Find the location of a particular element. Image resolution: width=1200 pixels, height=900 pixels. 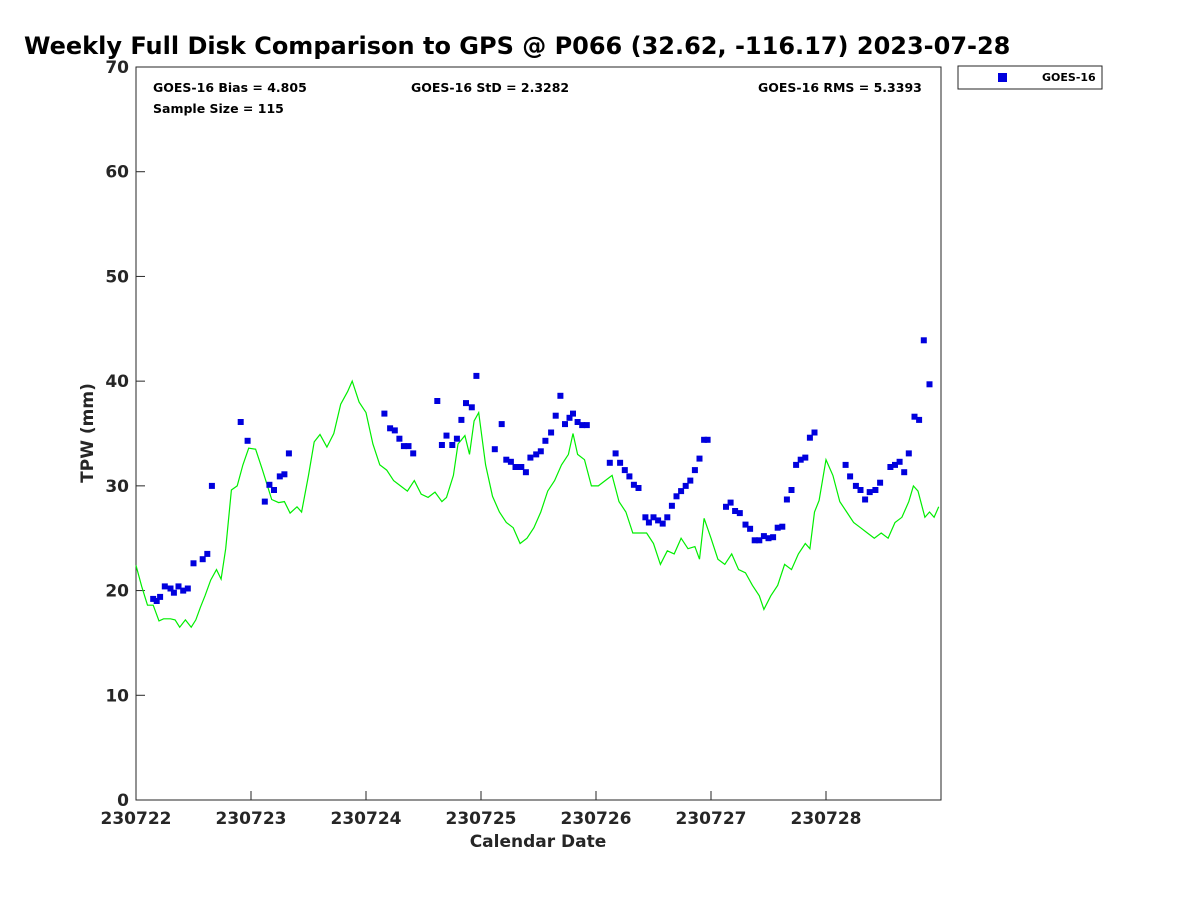

y-tick-label: 50 is located at coordinates (117, 277).